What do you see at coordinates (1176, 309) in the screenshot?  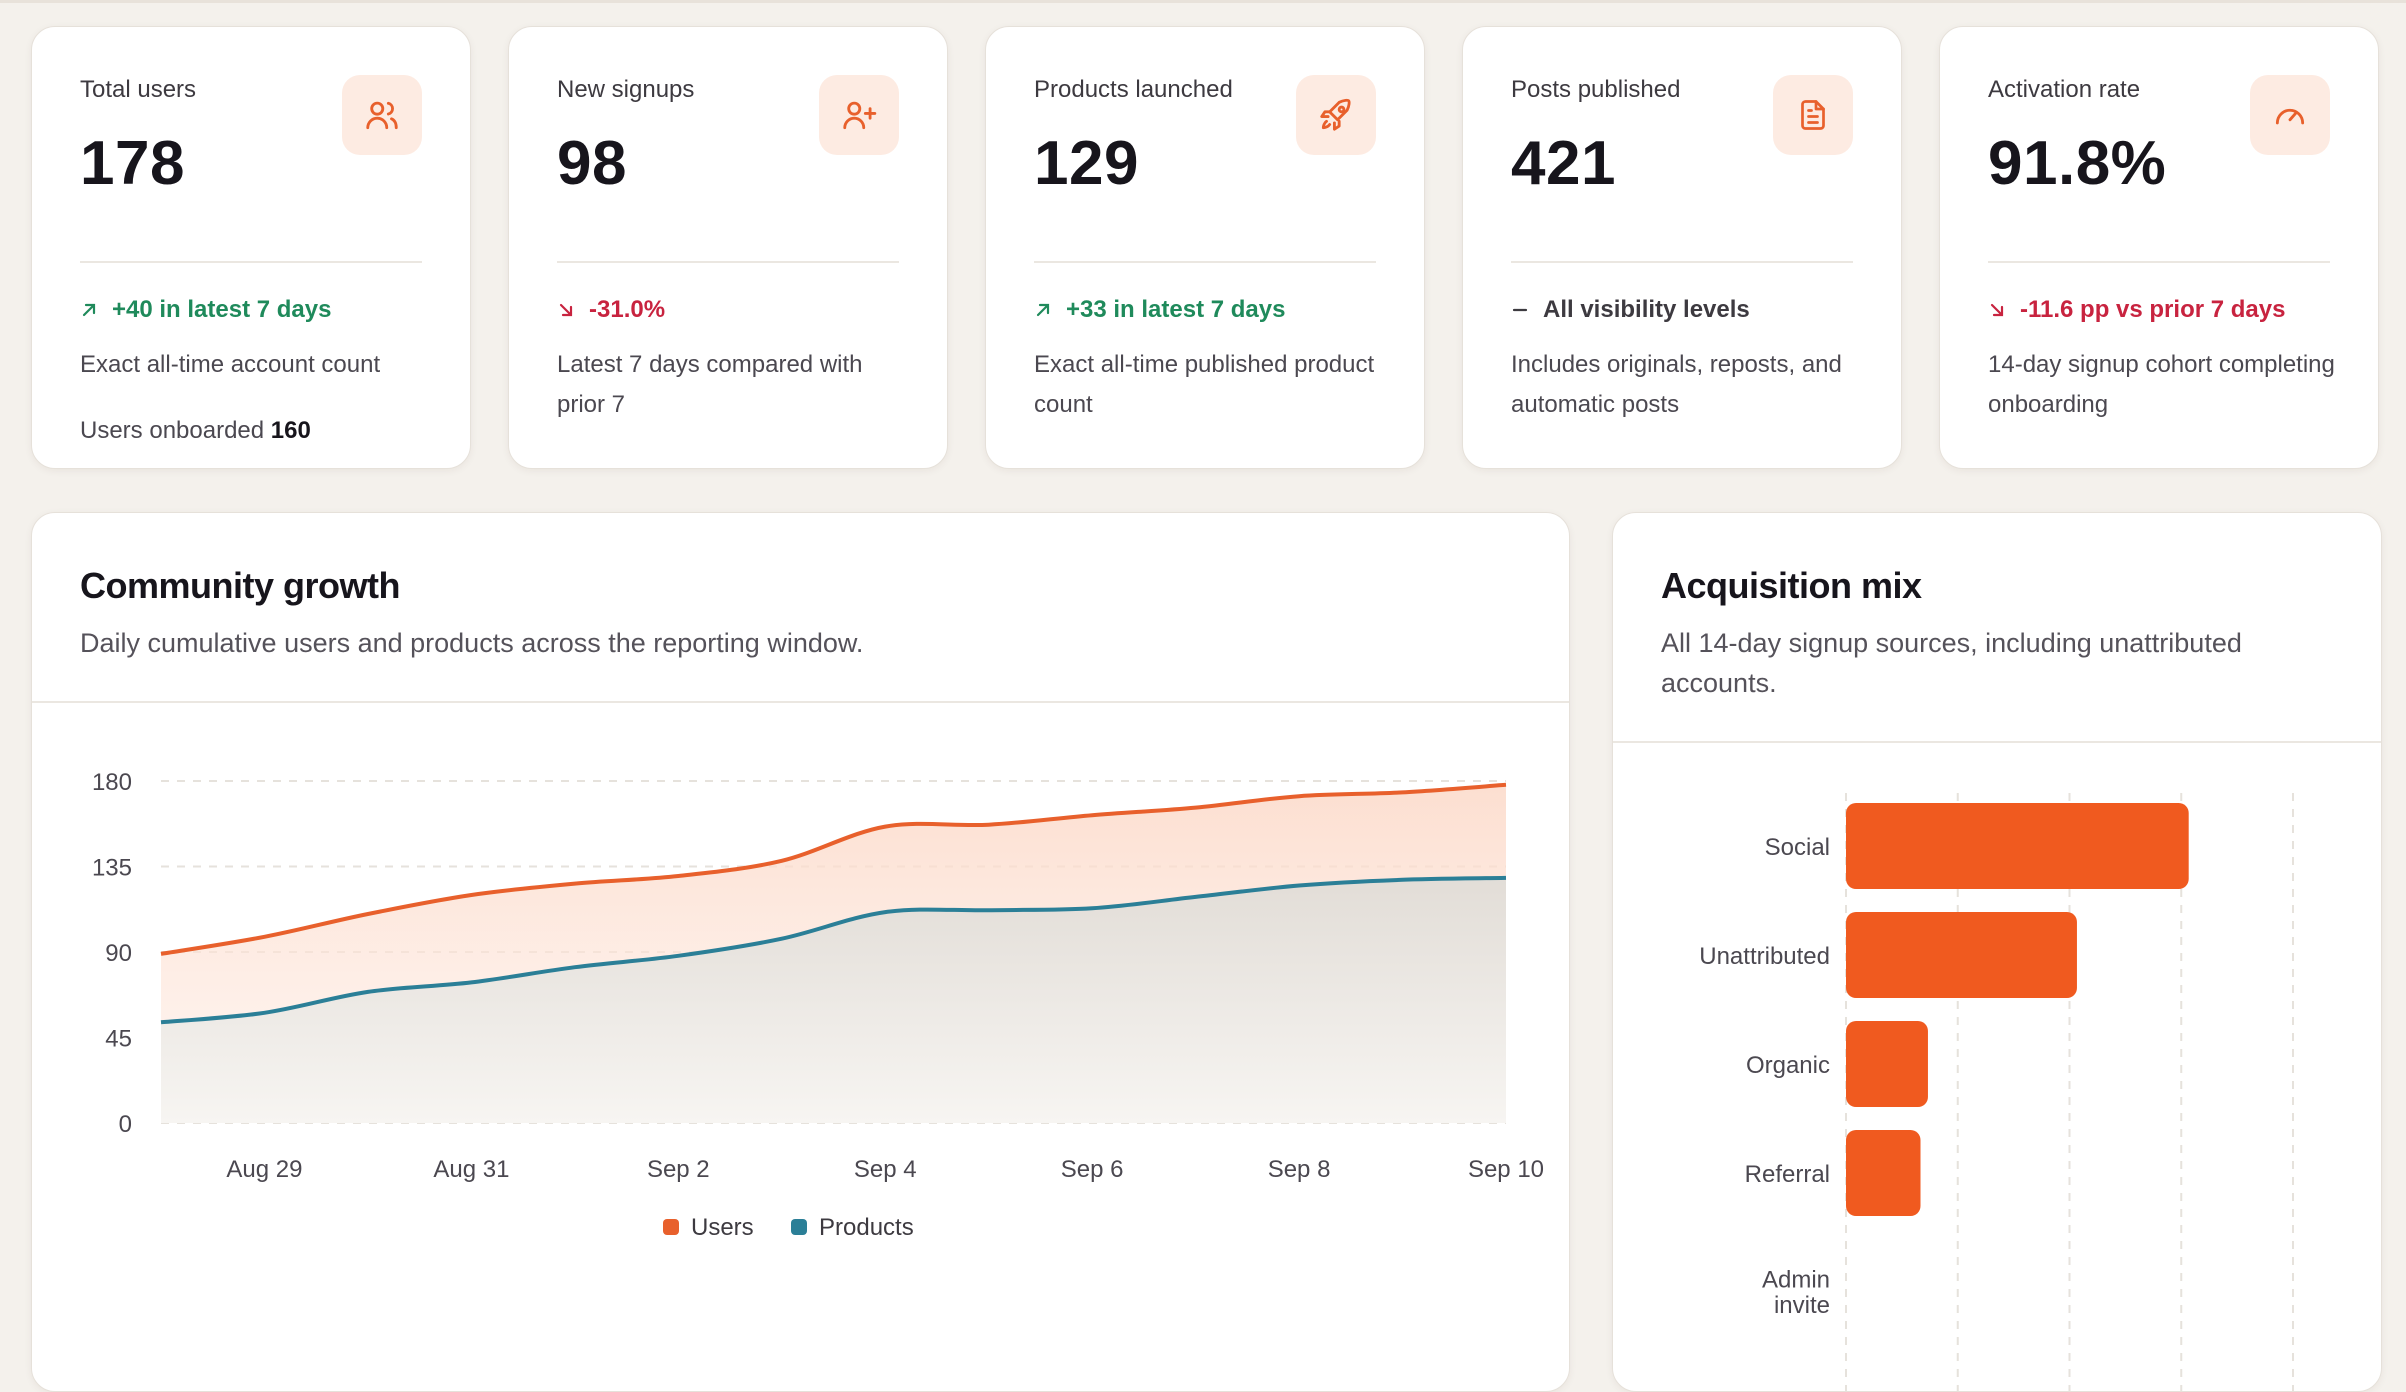 I see `kpi-trend-text: +33 in latest 7 days` at bounding box center [1176, 309].